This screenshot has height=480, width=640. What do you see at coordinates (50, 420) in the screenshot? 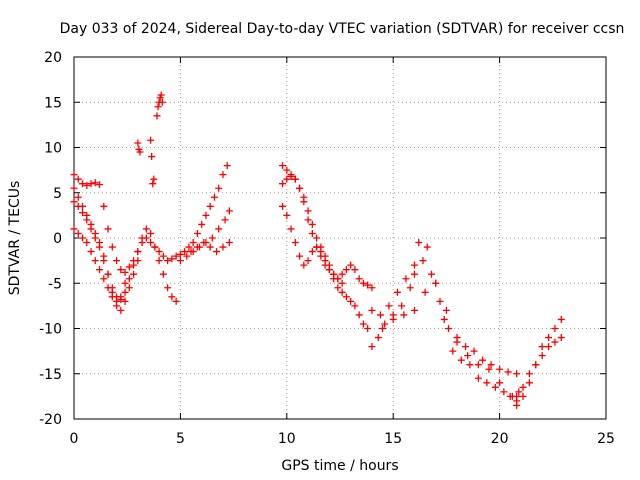
I see `y-tick-label: -20` at bounding box center [50, 420].